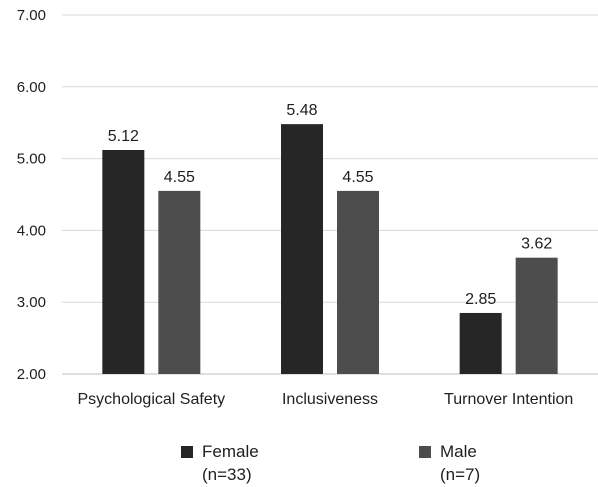  Describe the element at coordinates (425, 452) in the screenshot. I see `legend-swatch-male` at that location.